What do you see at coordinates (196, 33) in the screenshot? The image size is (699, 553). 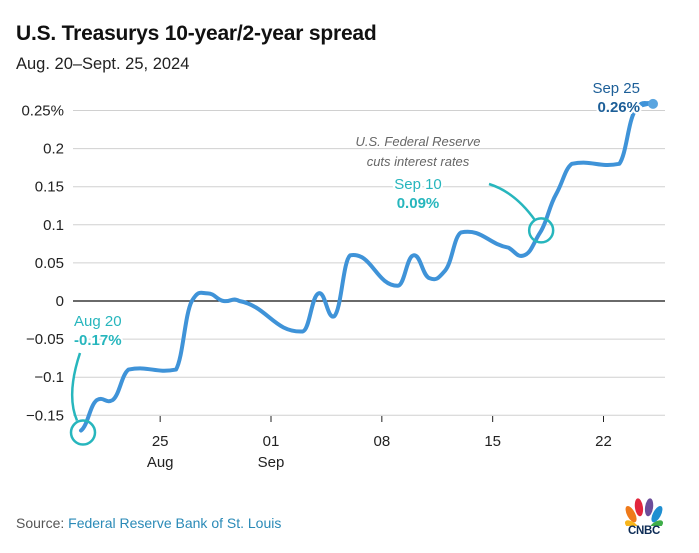 I see `chart-title: U.S. Treasurys 10-year/2-year spread` at bounding box center [196, 33].